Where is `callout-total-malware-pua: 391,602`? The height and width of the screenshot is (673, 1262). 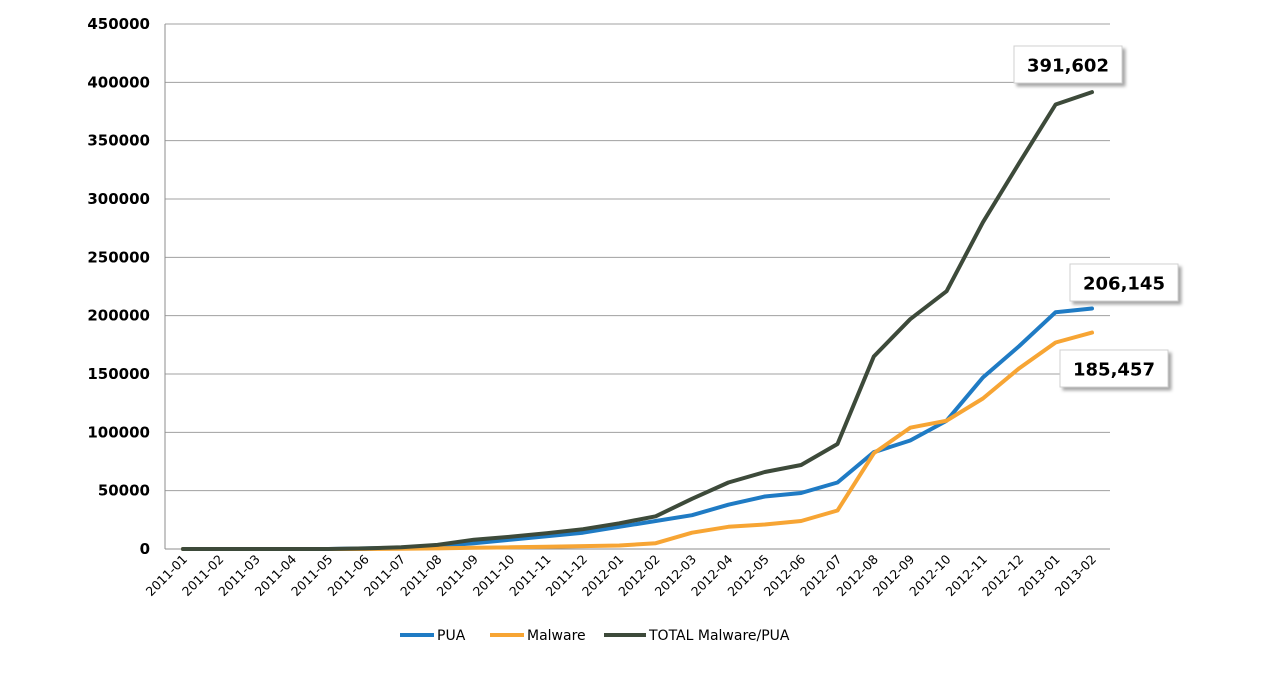 callout-total-malware-pua: 391,602 is located at coordinates (1068, 64).